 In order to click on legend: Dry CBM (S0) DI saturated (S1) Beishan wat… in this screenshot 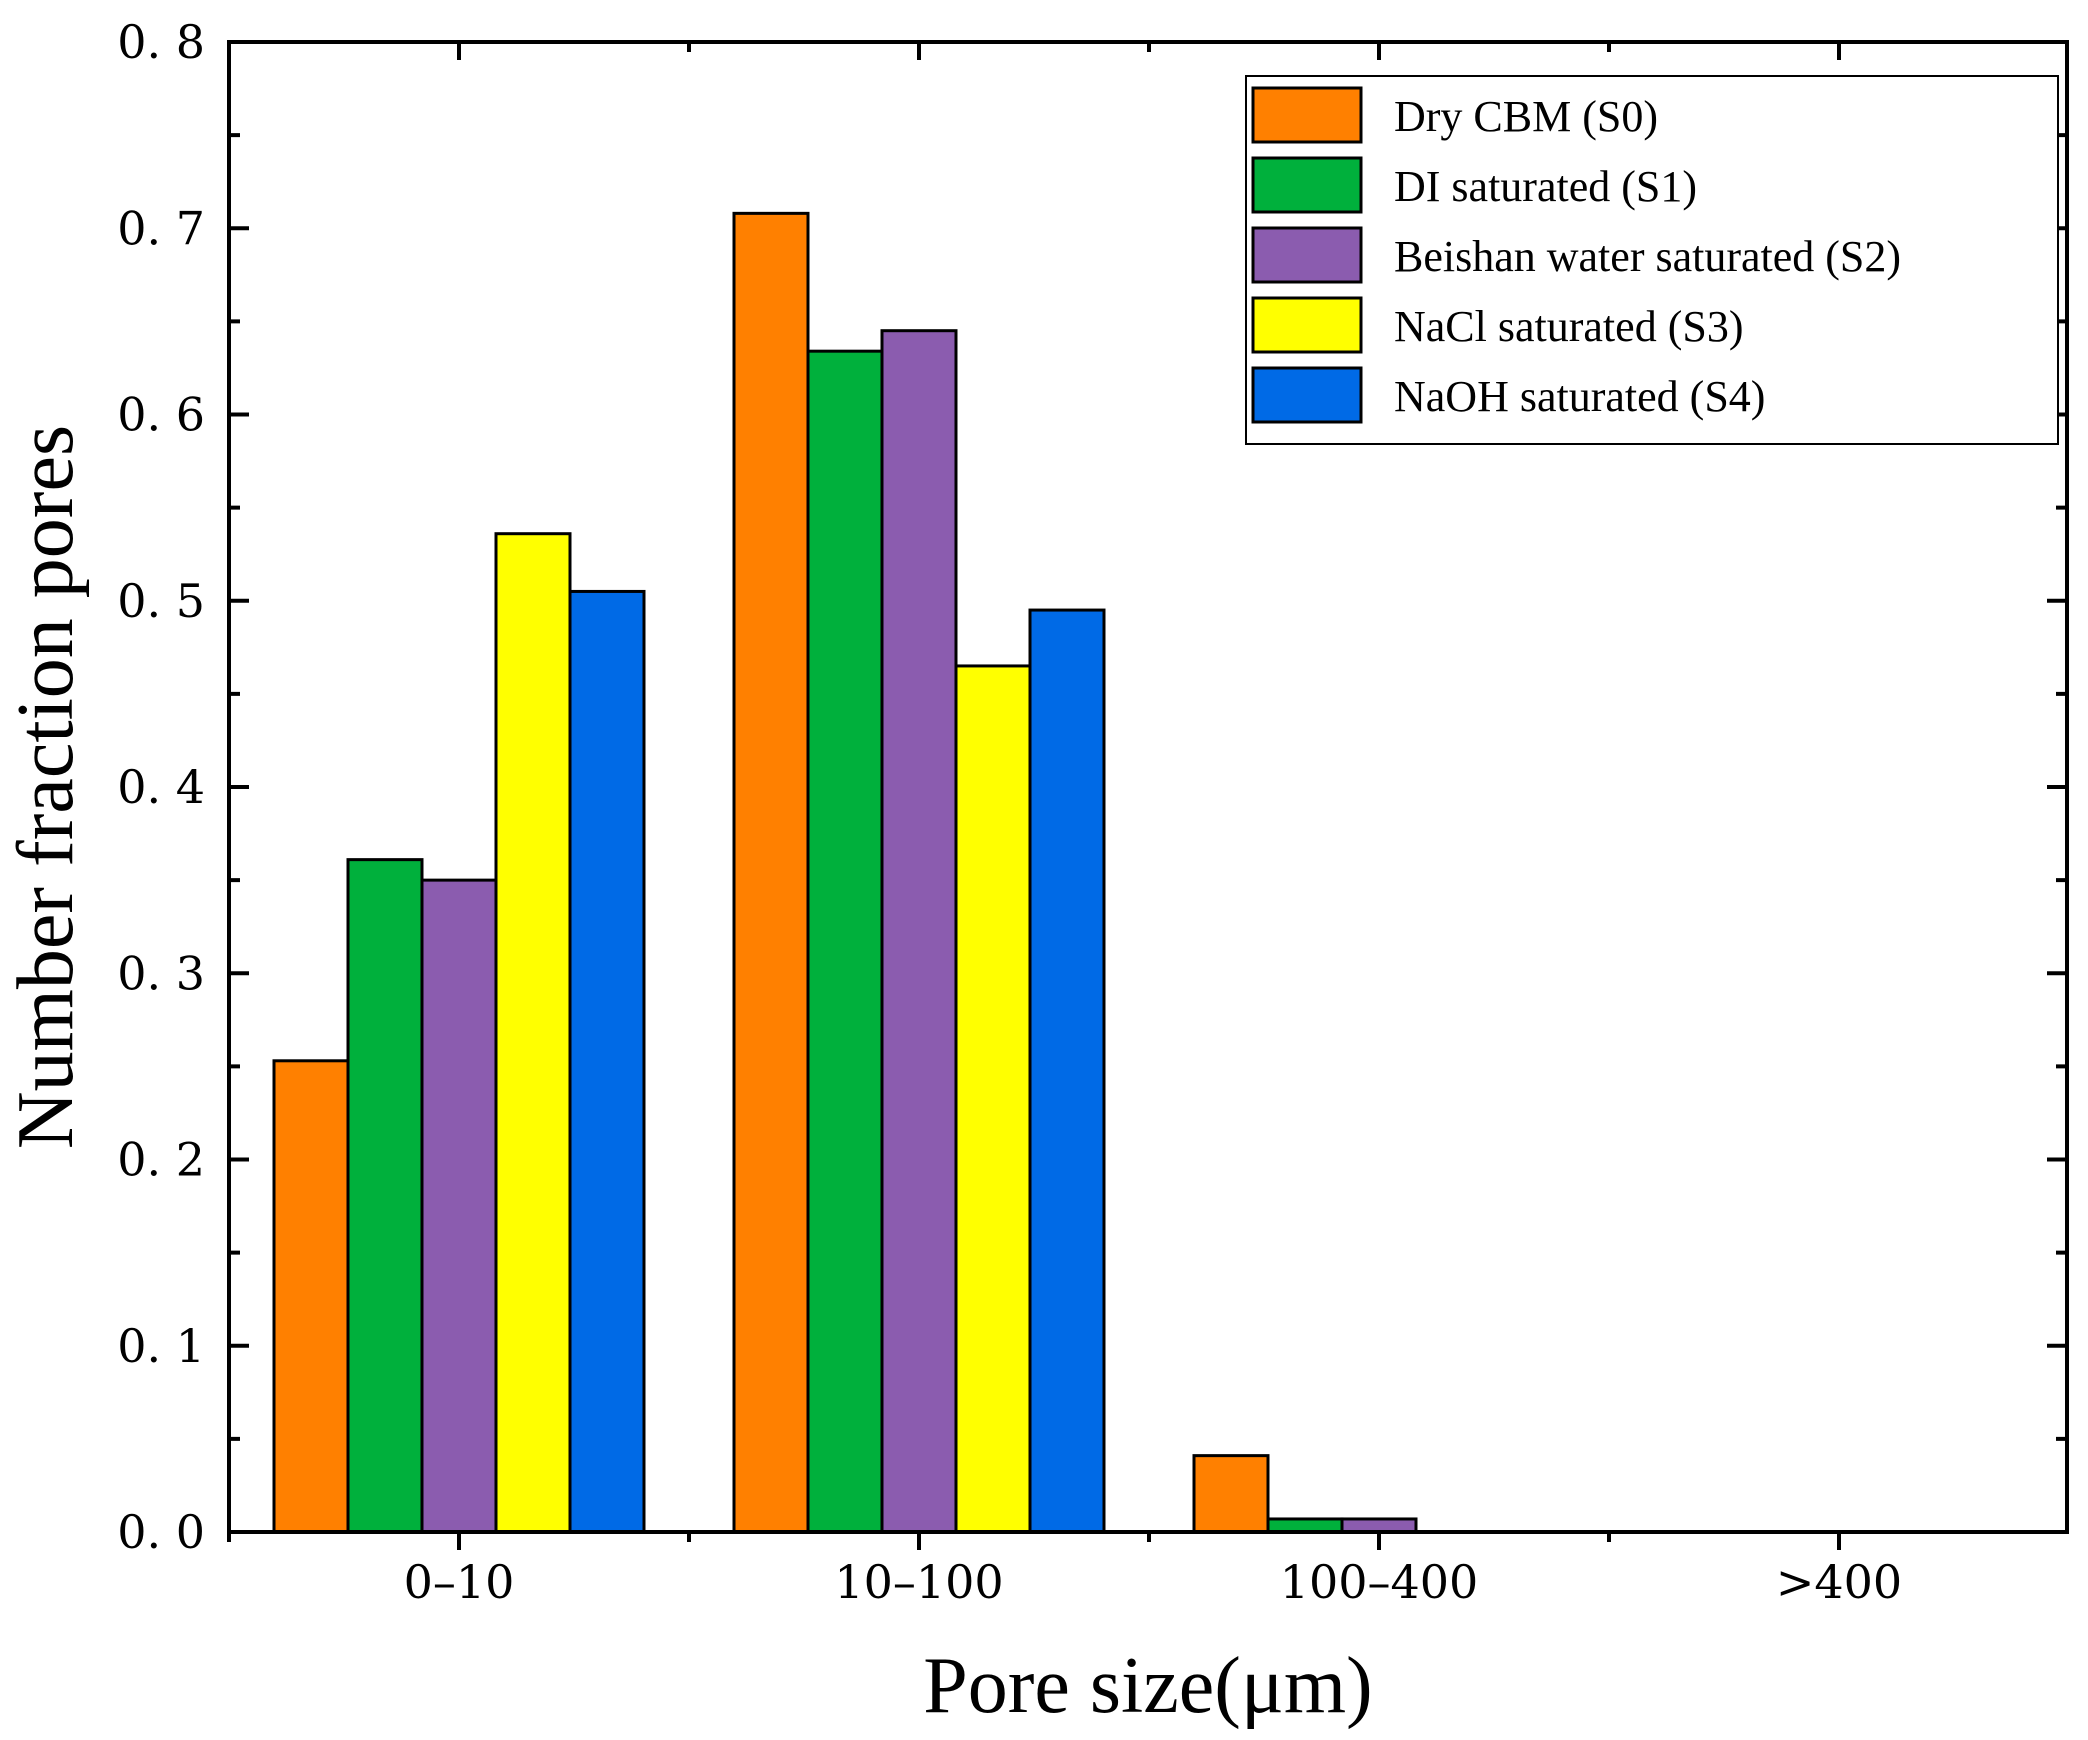, I will do `click(1652, 260)`.